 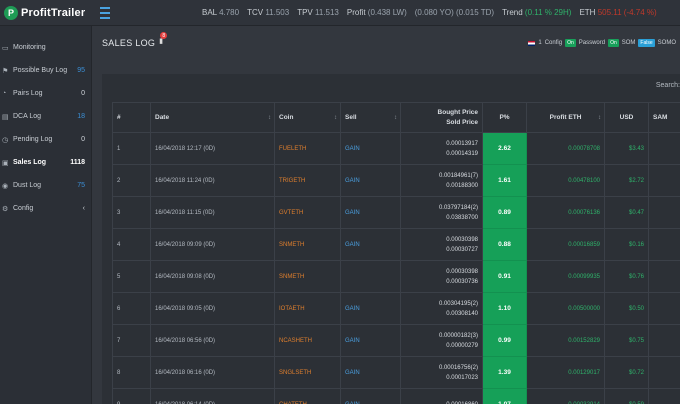 I want to click on sidebar-item-dust-log: ◉ Dust Log 75, so click(x=45, y=185).